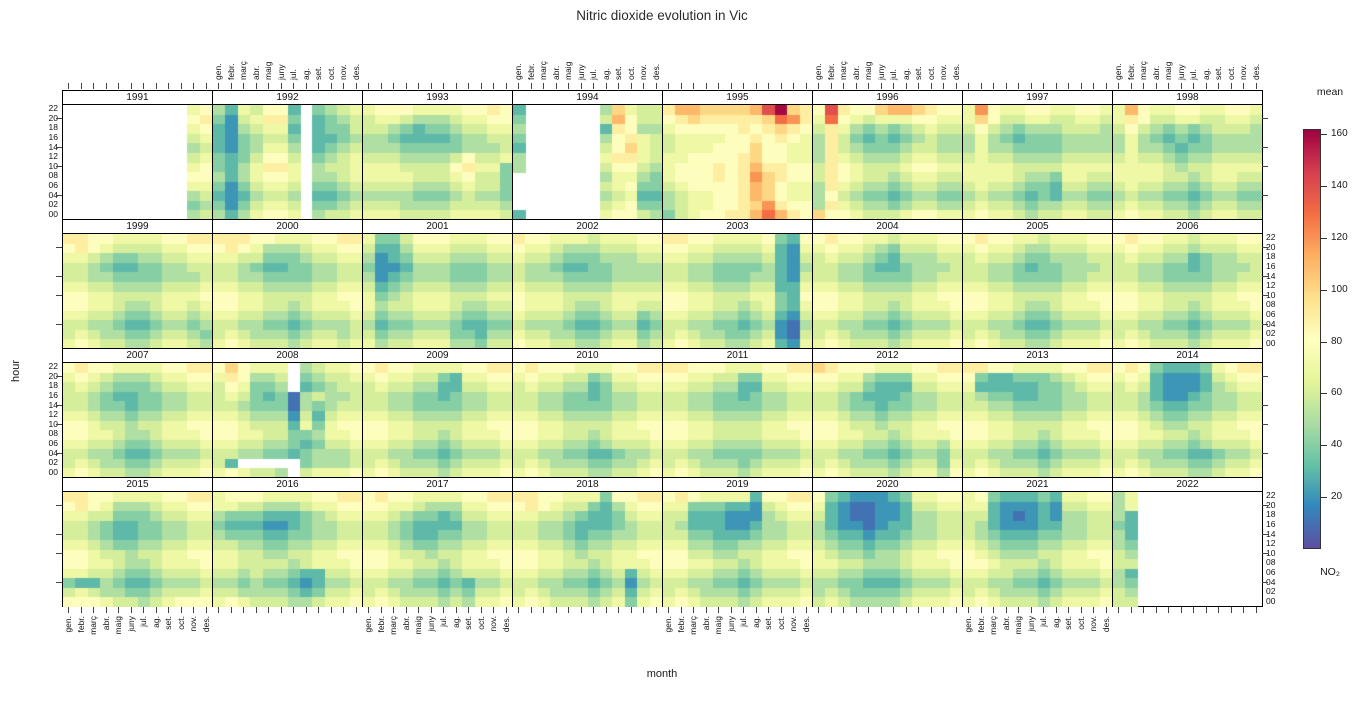  What do you see at coordinates (1037, 284) in the screenshot?
I see `panel-2005: 2005` at bounding box center [1037, 284].